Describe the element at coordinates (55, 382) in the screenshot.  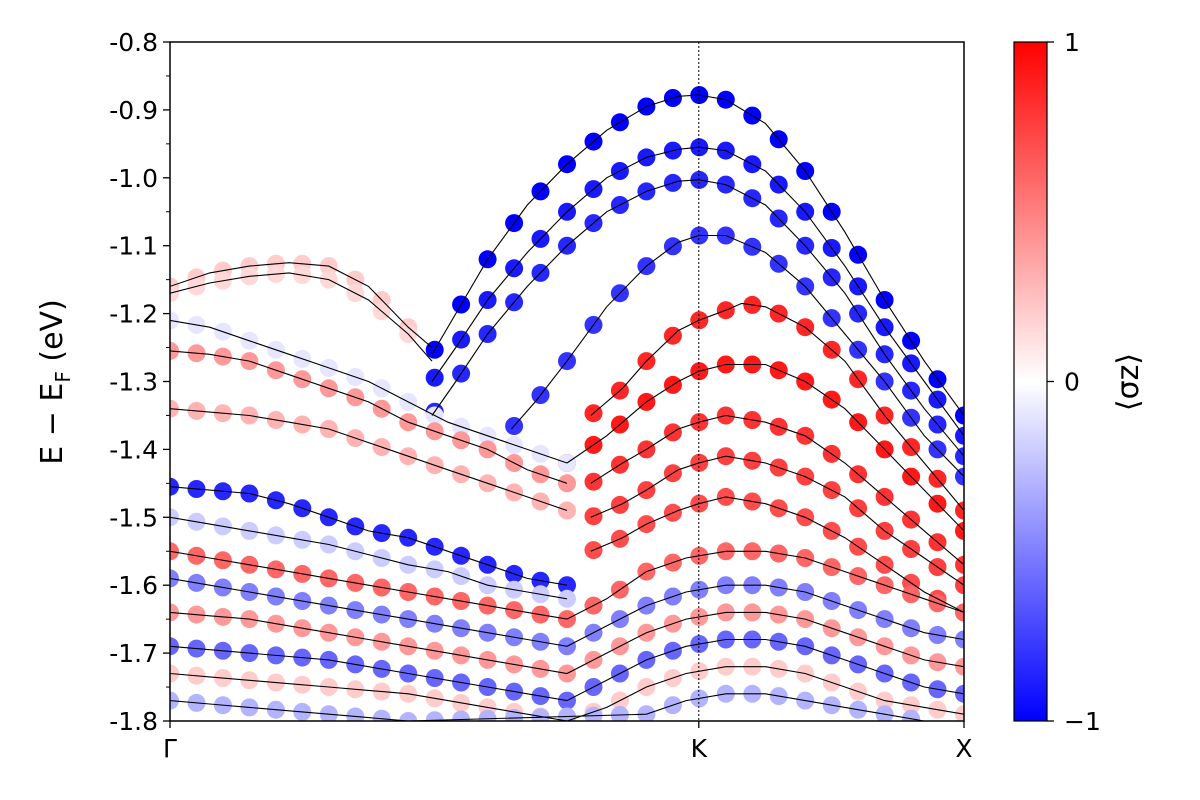
I see `y-axis-title: E − EF (eV)` at that location.